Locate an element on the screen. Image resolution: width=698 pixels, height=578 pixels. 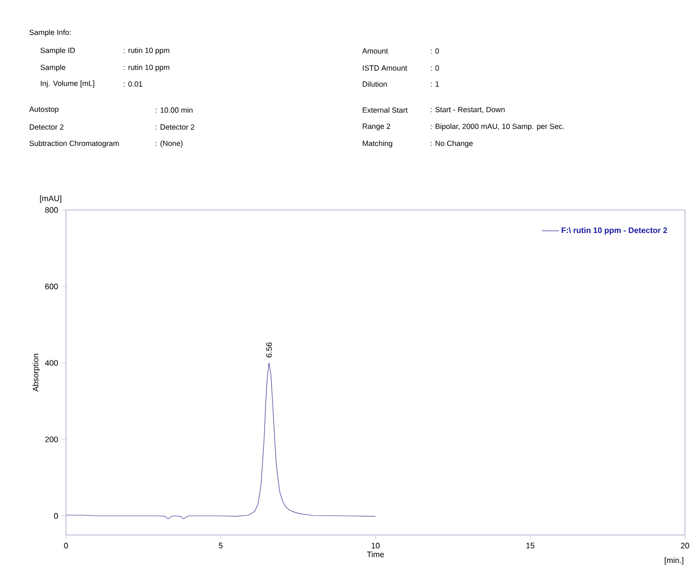
legend-label: F:\ rutin 10 ppm - Detector 2 is located at coordinates (615, 231).